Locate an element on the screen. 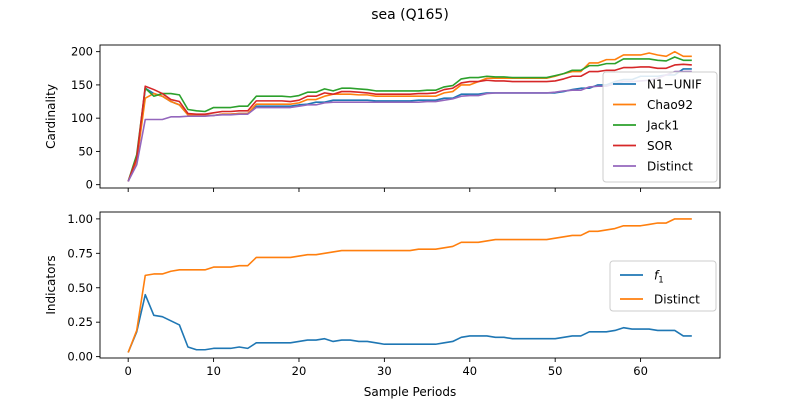 This screenshot has height=400, width=800. x-axis-ticks: 0 10 20 30 40 50 60 is located at coordinates (386, 368).